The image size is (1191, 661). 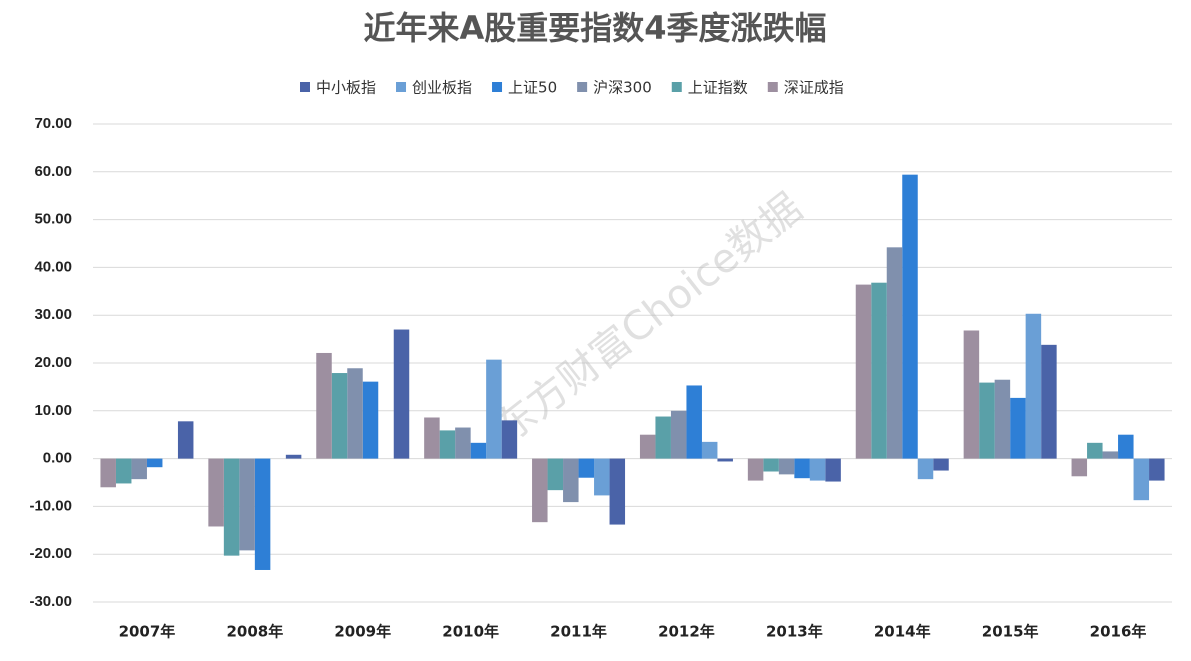 What do you see at coordinates (532, 88) in the screenshot?
I see `legend-label: 上证50` at bounding box center [532, 88].